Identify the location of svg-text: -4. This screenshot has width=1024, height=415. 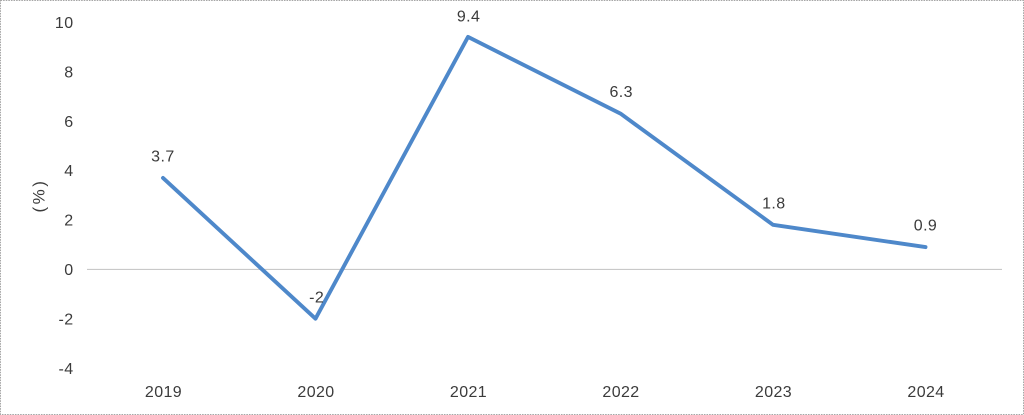
(65, 369).